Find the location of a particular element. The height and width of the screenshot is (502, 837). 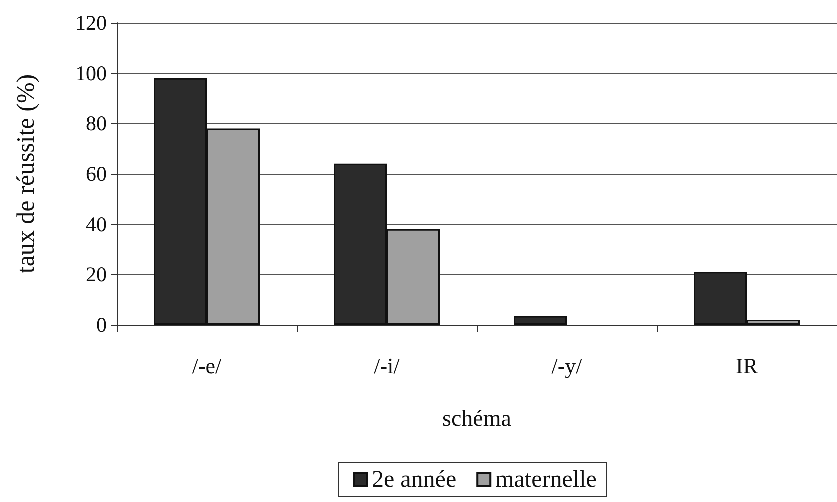

y-tick-label: 120 is located at coordinates (91, 23).